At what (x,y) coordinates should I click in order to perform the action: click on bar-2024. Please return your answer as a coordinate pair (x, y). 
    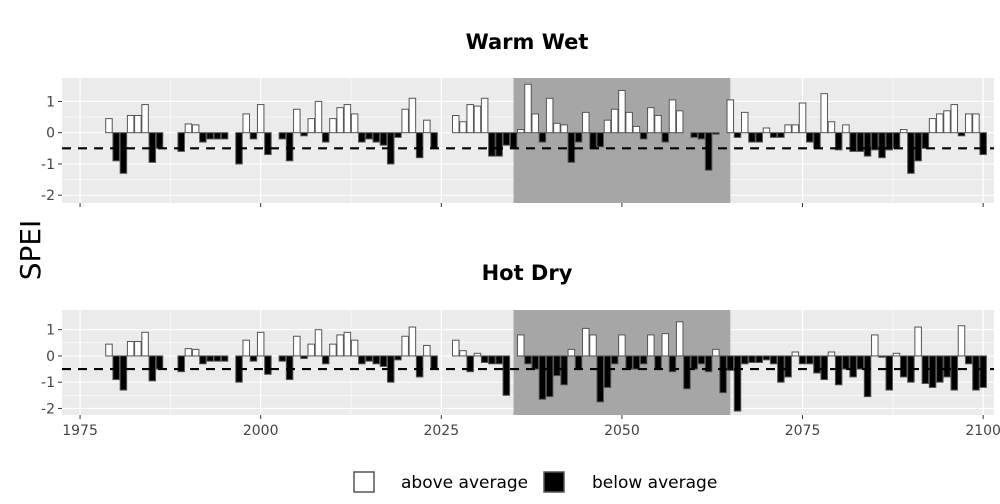
    Looking at the image, I should click on (434, 140).